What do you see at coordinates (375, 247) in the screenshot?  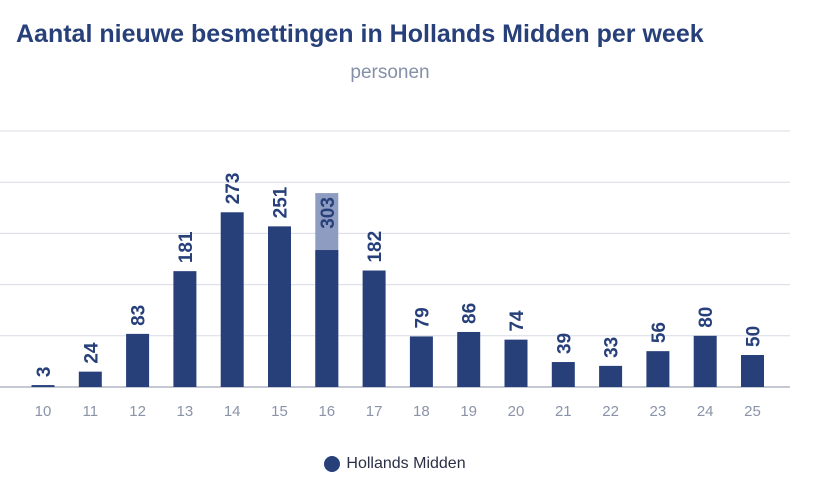 I see `data-label: 182` at bounding box center [375, 247].